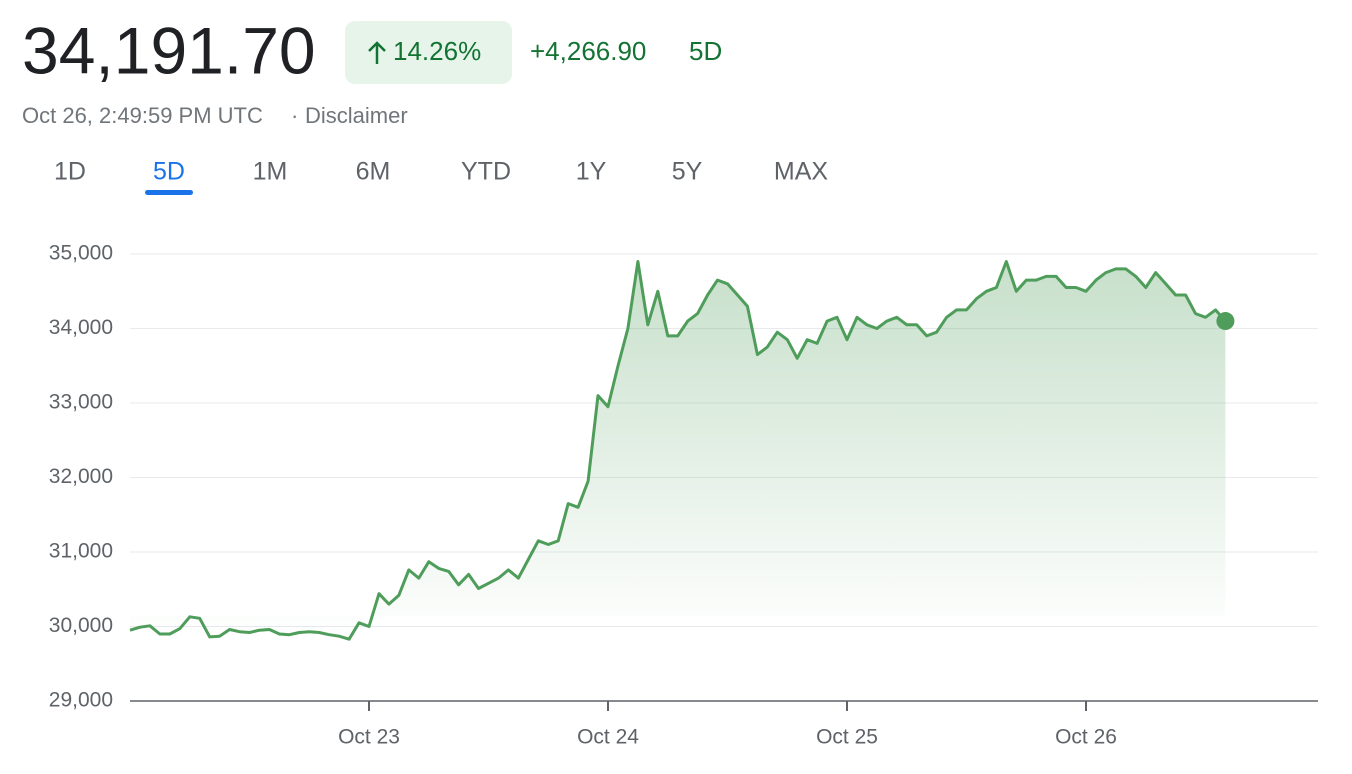 The image size is (1352, 774). I want to click on timestamp: Oct 26, 2:49:59 PM UTC, so click(142, 115).